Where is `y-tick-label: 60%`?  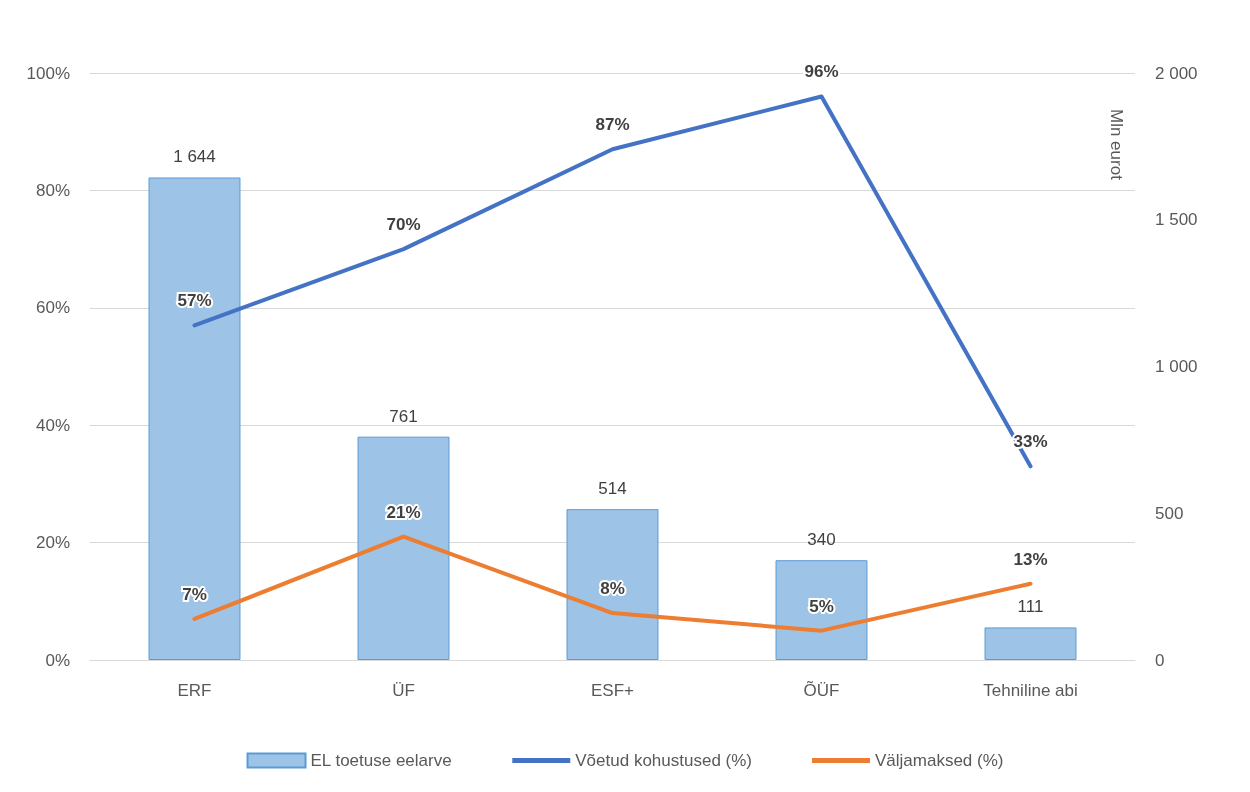
y-tick-label: 60% is located at coordinates (52, 308).